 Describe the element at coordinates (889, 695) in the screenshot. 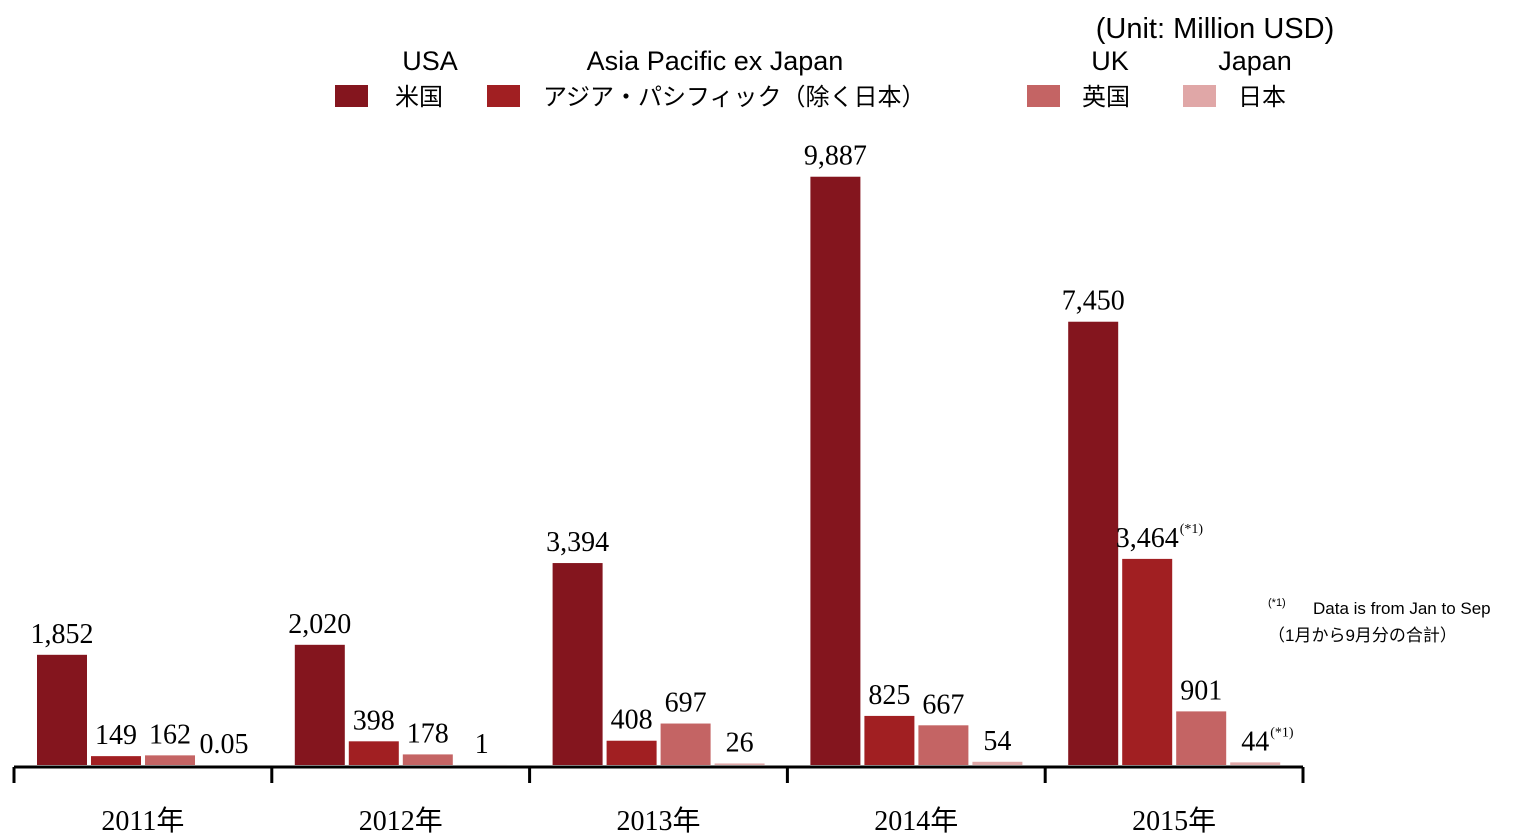

I see `value-label: 825` at that location.